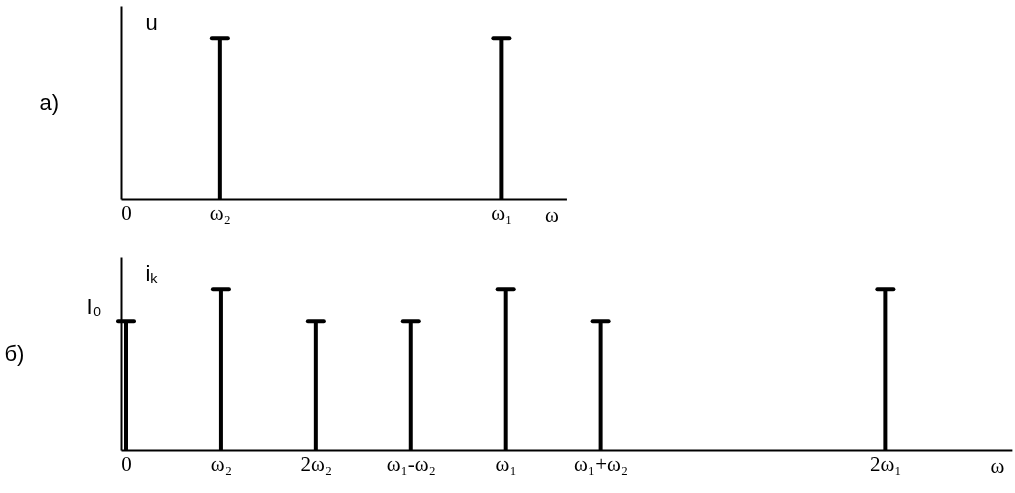 The width and height of the screenshot is (1015, 493). I want to click on annotation: I₀, so click(94, 307).